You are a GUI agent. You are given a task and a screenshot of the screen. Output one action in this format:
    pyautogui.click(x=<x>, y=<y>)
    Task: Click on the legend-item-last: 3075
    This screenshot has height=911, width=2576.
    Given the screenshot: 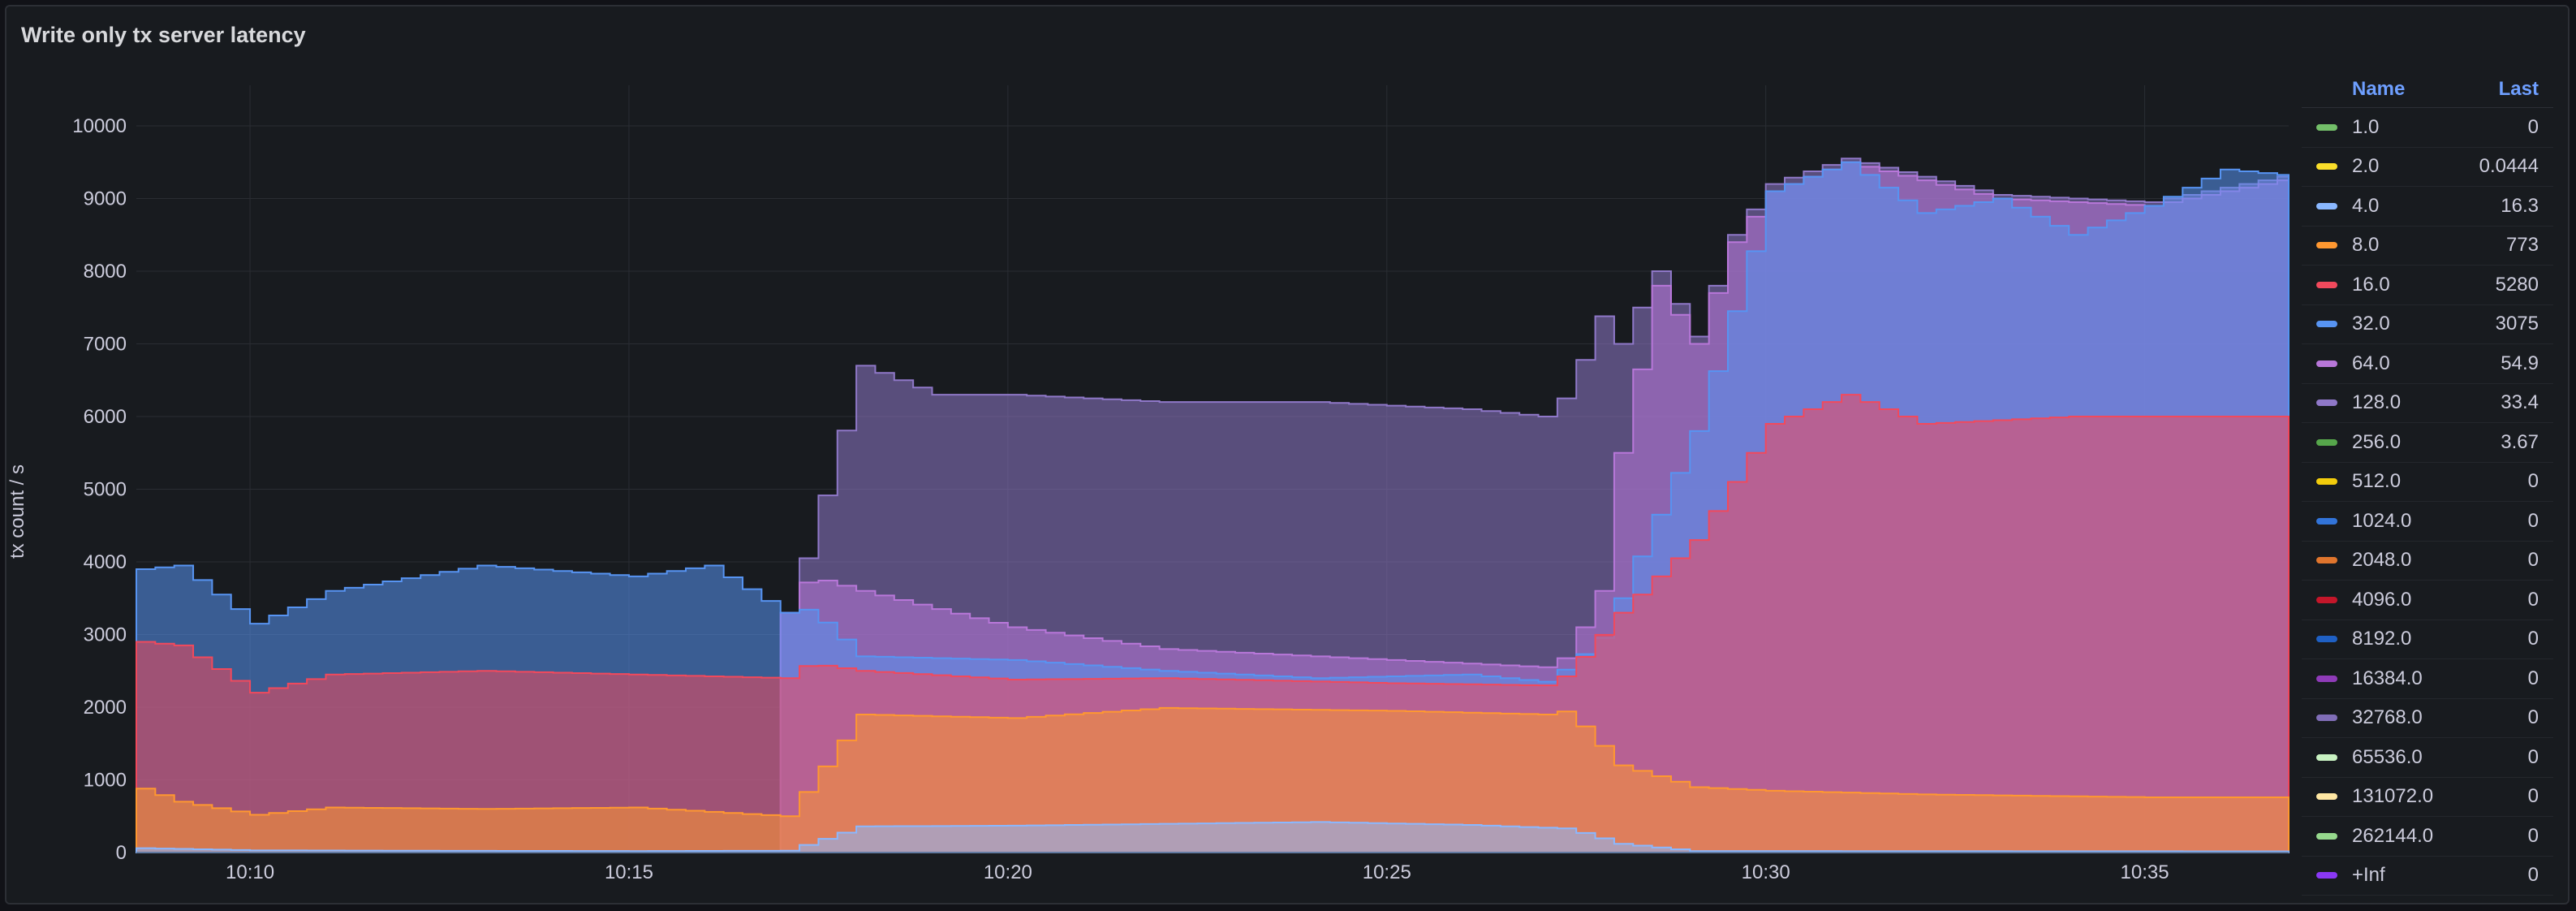 What is the action you would take?
    pyautogui.click(x=2517, y=324)
    